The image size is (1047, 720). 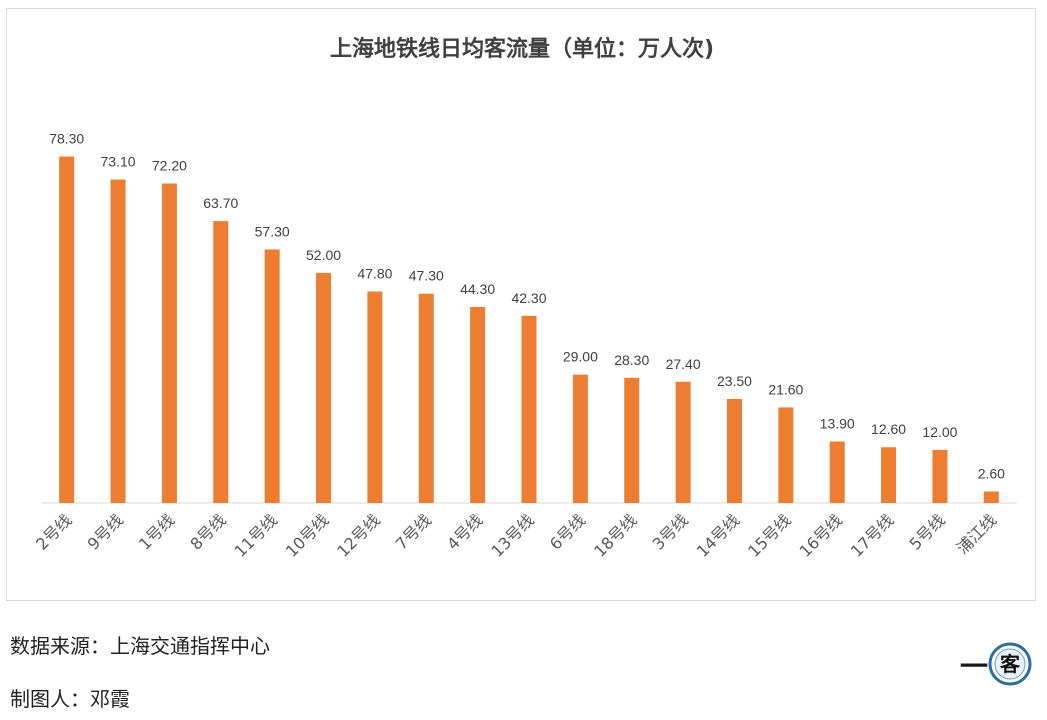 What do you see at coordinates (118, 162) in the screenshot?
I see `data-label-1: 73.10` at bounding box center [118, 162].